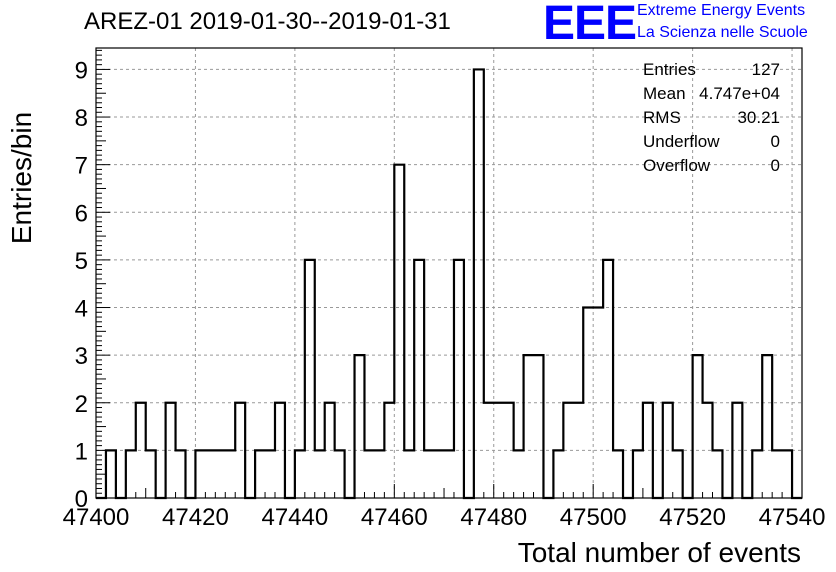  Describe the element at coordinates (81, 356) in the screenshot. I see `y-tick-label: 3` at that location.